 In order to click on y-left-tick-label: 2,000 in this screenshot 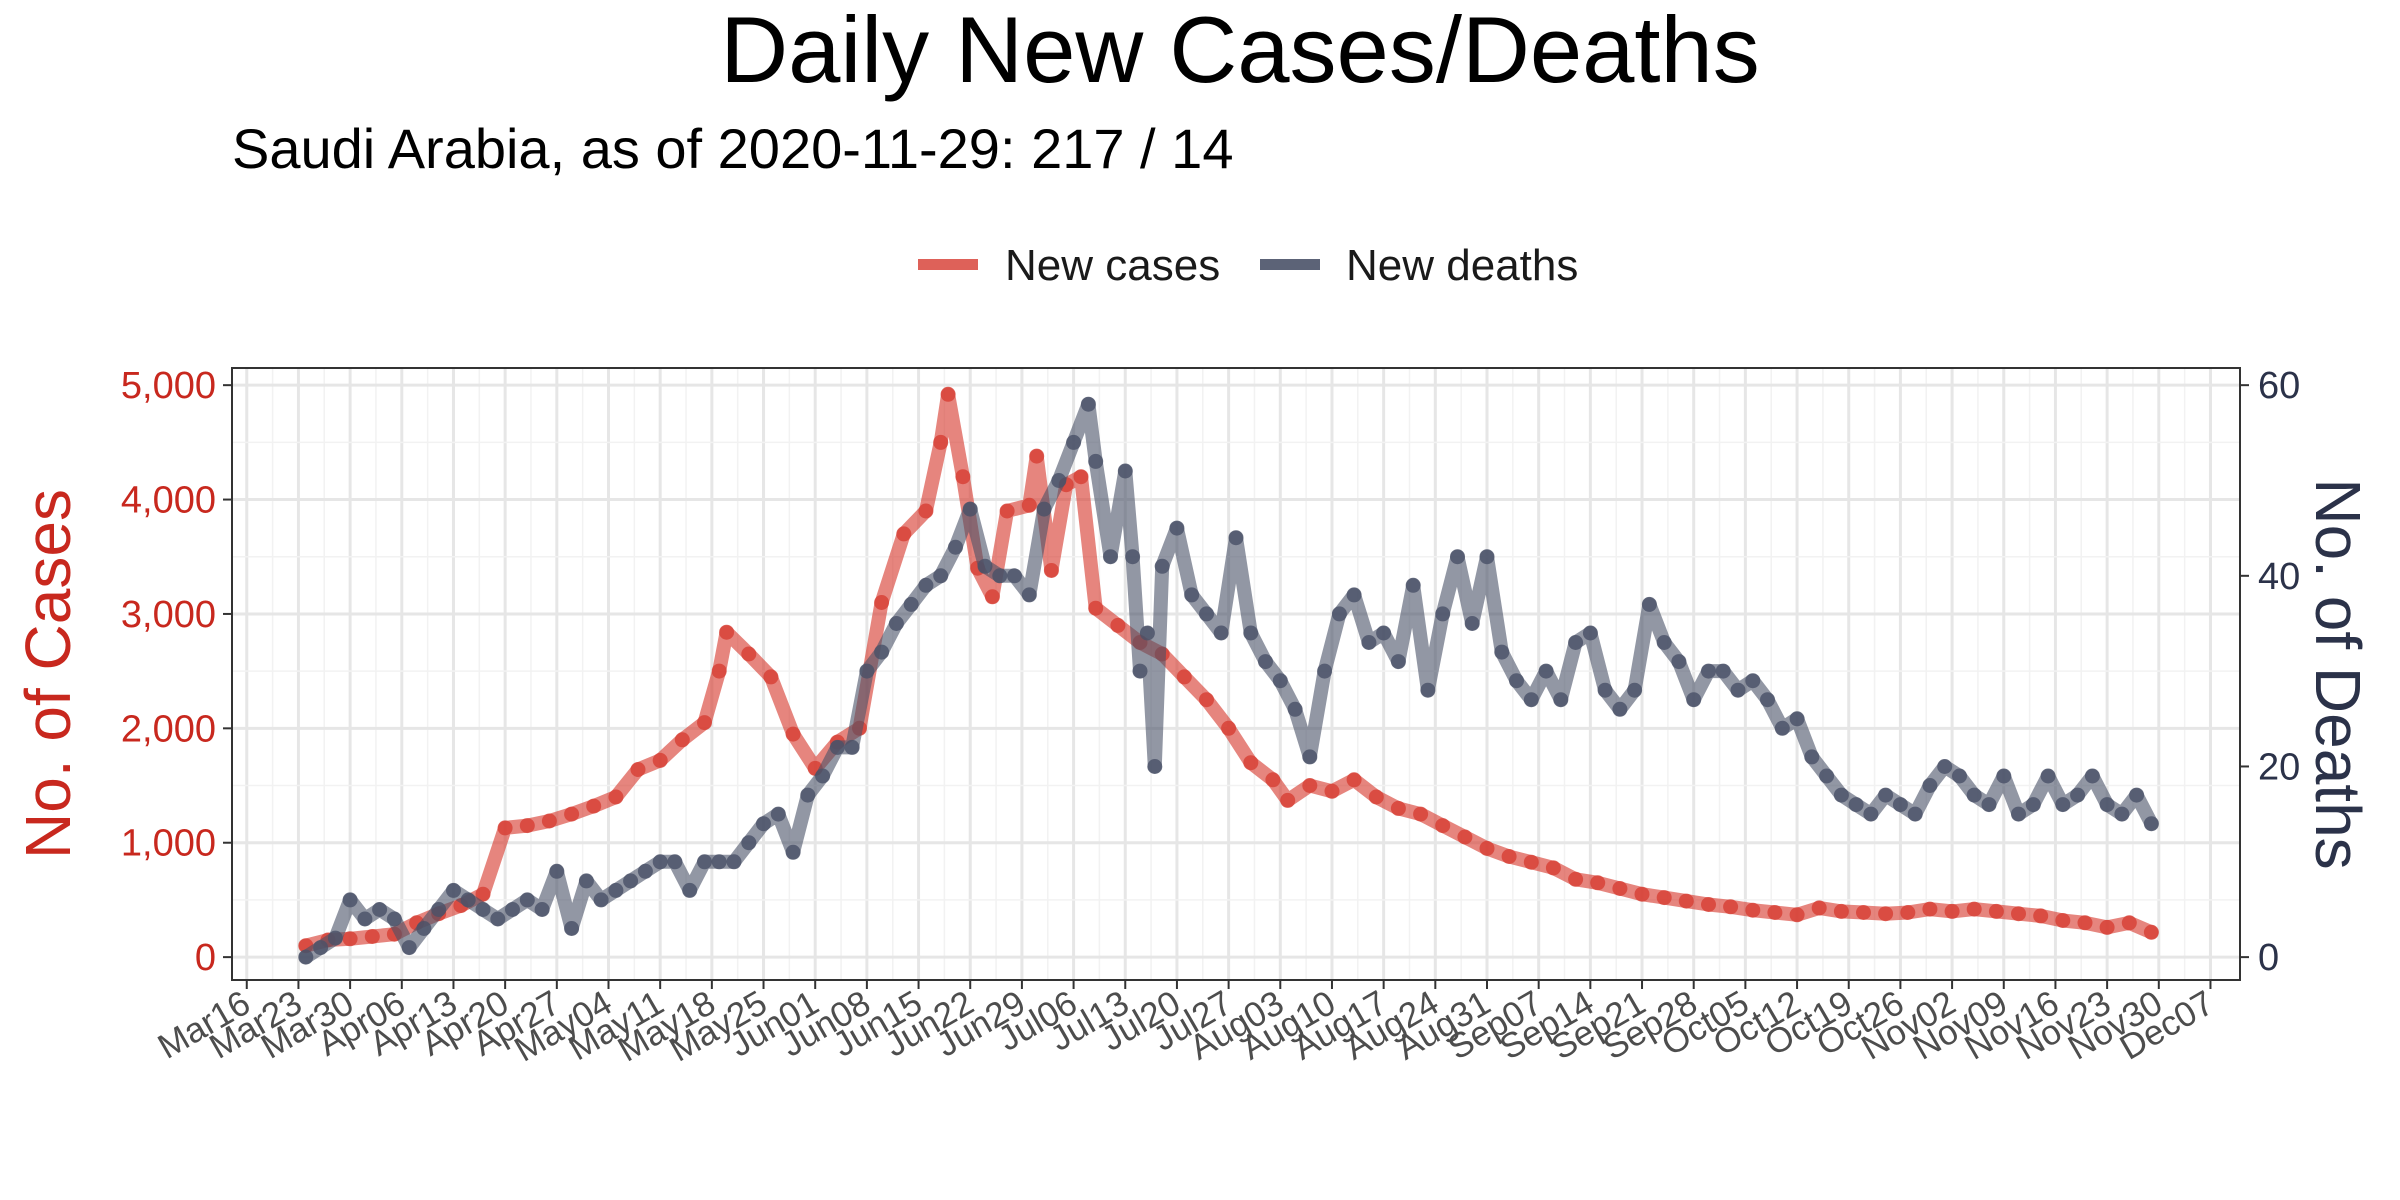, I will do `click(168, 729)`.